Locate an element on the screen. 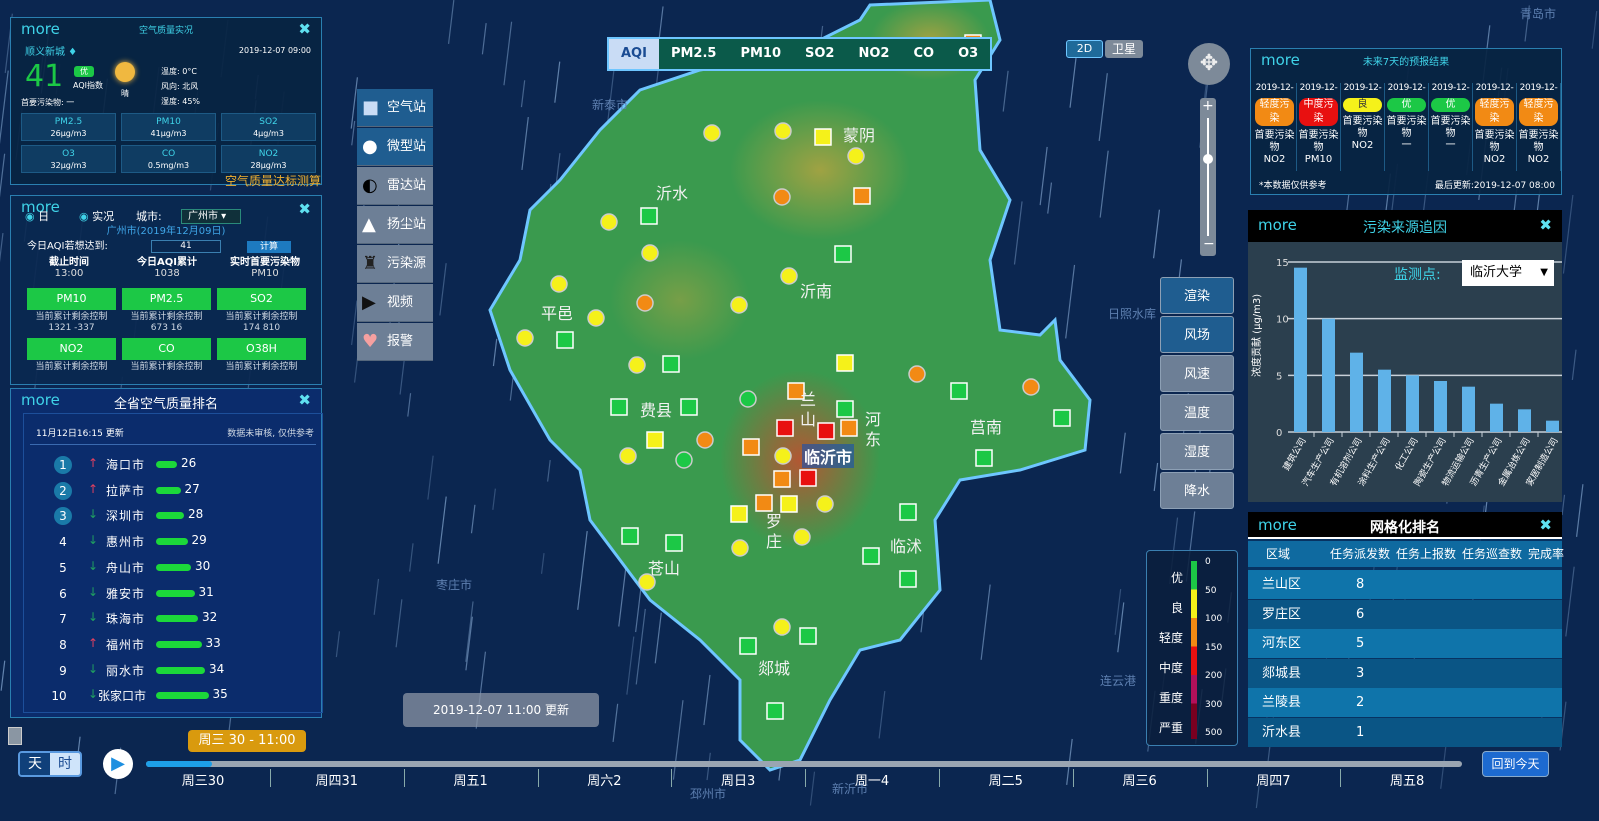  layer-button: 渲染 is located at coordinates (1197, 295).